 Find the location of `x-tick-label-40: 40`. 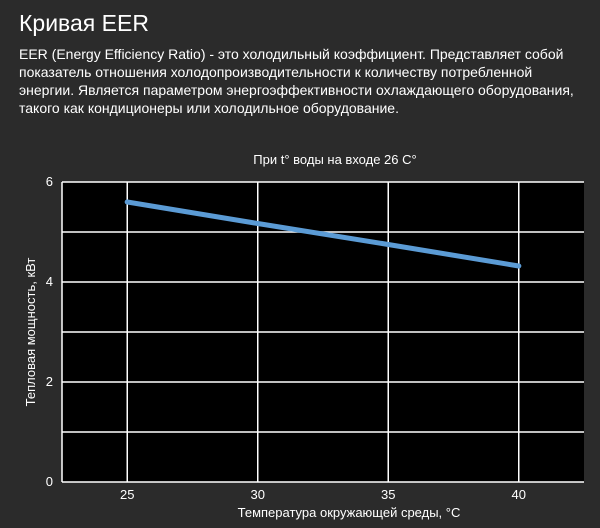

x-tick-label-40: 40 is located at coordinates (519, 494).